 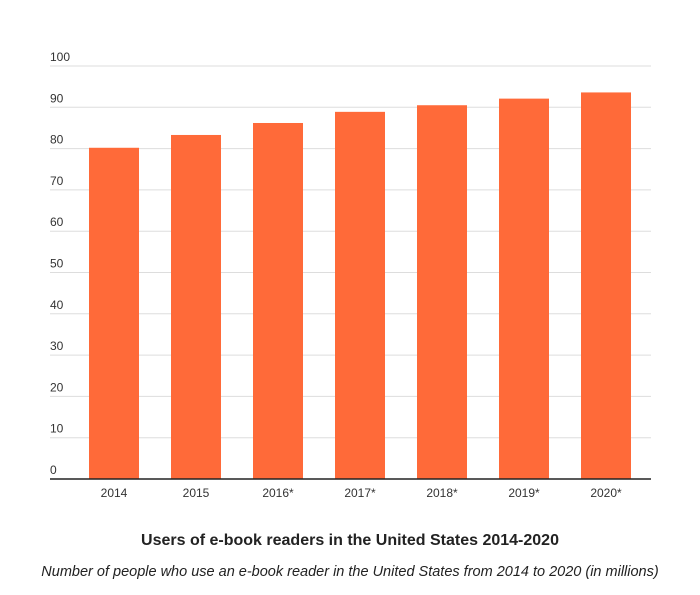 What do you see at coordinates (114, 493) in the screenshot?
I see `x-tick-label: 2014` at bounding box center [114, 493].